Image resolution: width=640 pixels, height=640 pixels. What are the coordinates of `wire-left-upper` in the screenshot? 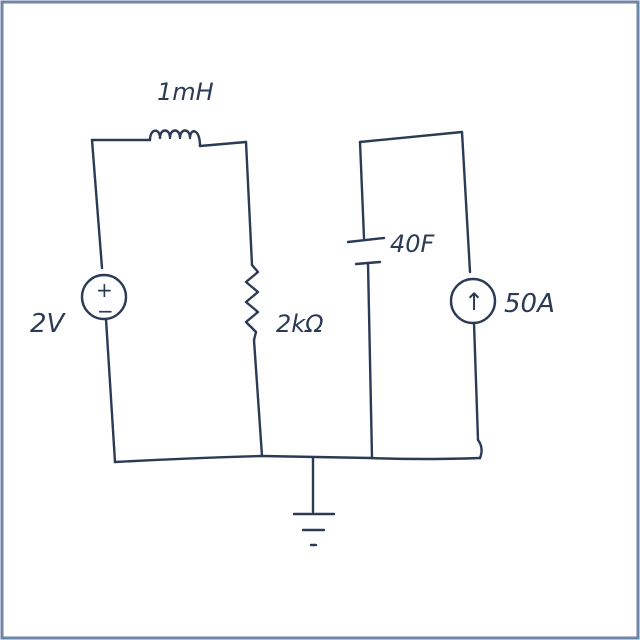 It's located at (97, 204).